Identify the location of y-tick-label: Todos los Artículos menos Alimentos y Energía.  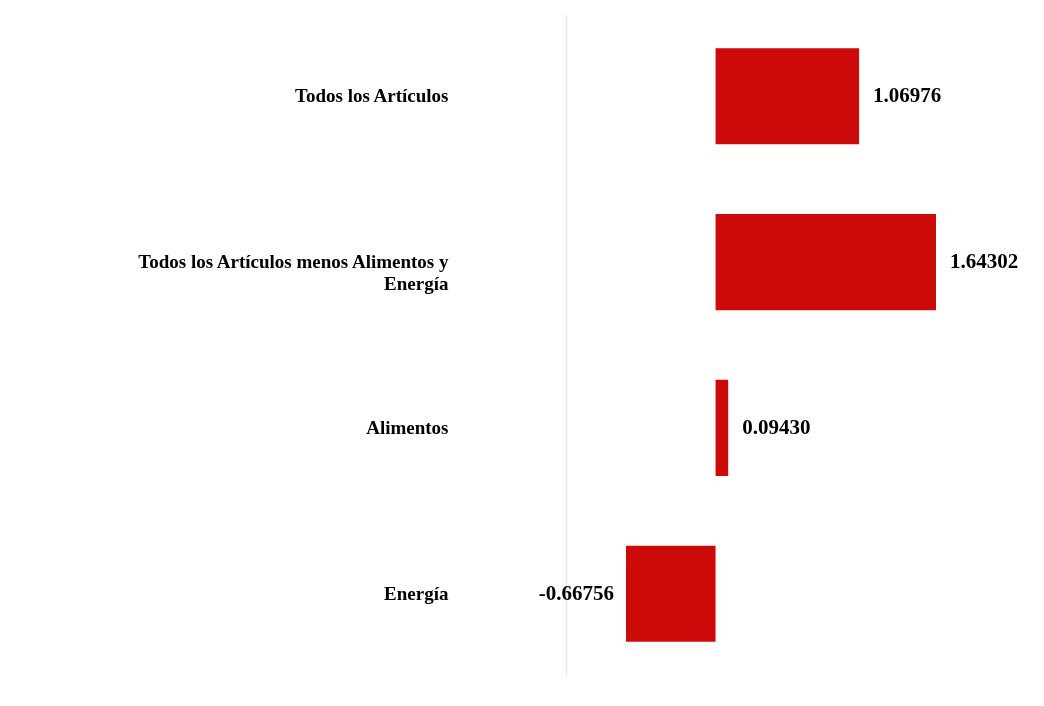
(293, 273).